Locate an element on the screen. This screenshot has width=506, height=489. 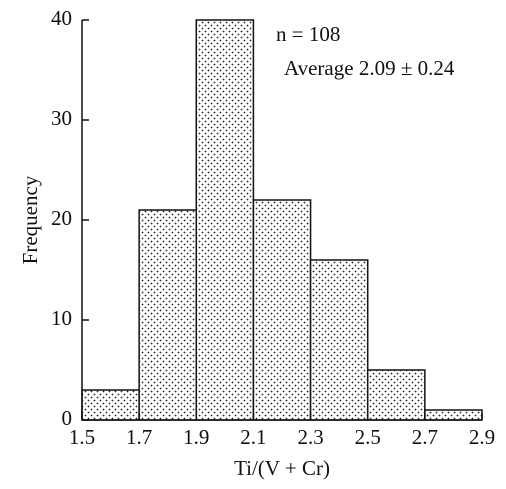
y-axis-label: Frequency is located at coordinates (30, 219).